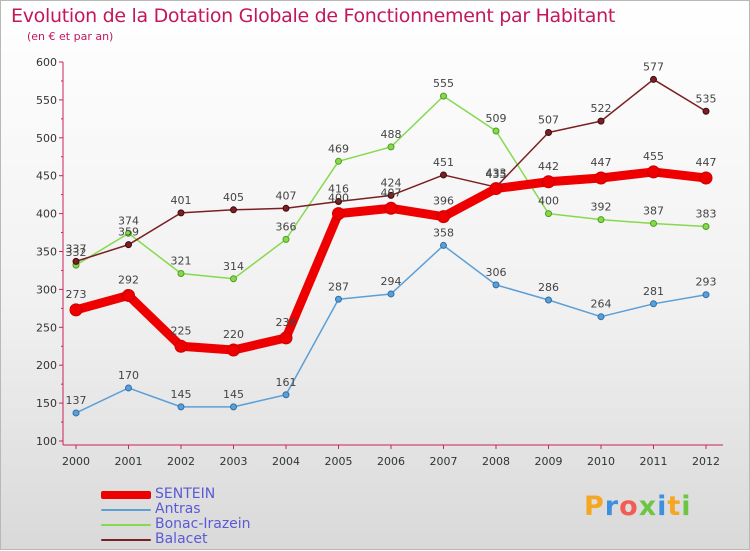 This screenshot has height=551, width=750. What do you see at coordinates (286, 226) in the screenshot?
I see `data-label: 366` at bounding box center [286, 226].